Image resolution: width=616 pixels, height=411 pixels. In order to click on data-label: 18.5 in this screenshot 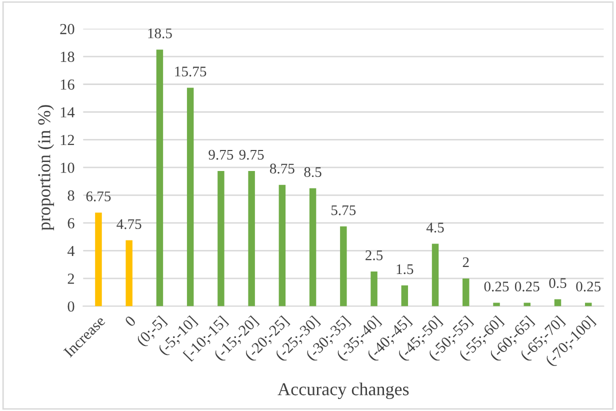, I will do `click(160, 33)`.